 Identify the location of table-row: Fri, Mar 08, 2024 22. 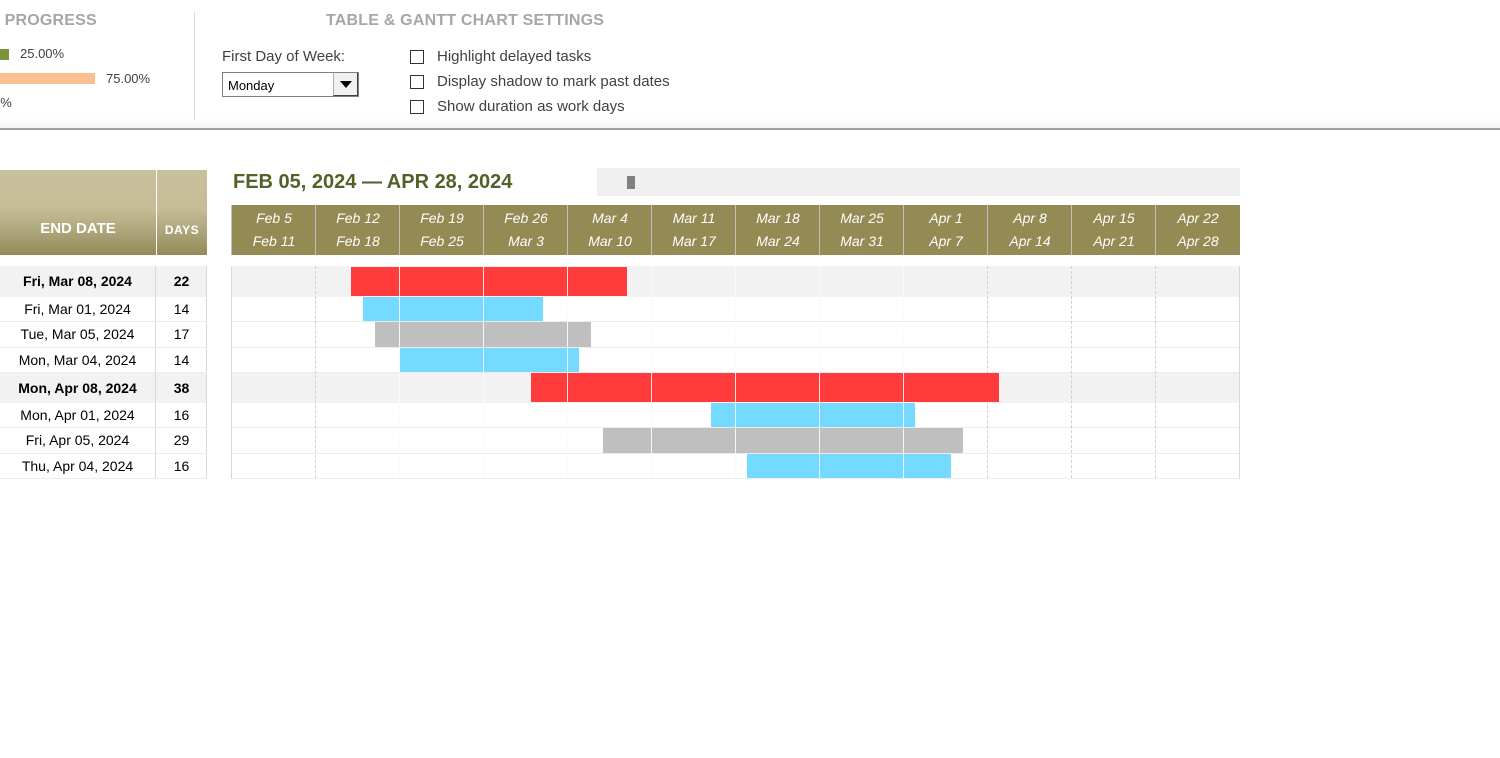
(103, 281).